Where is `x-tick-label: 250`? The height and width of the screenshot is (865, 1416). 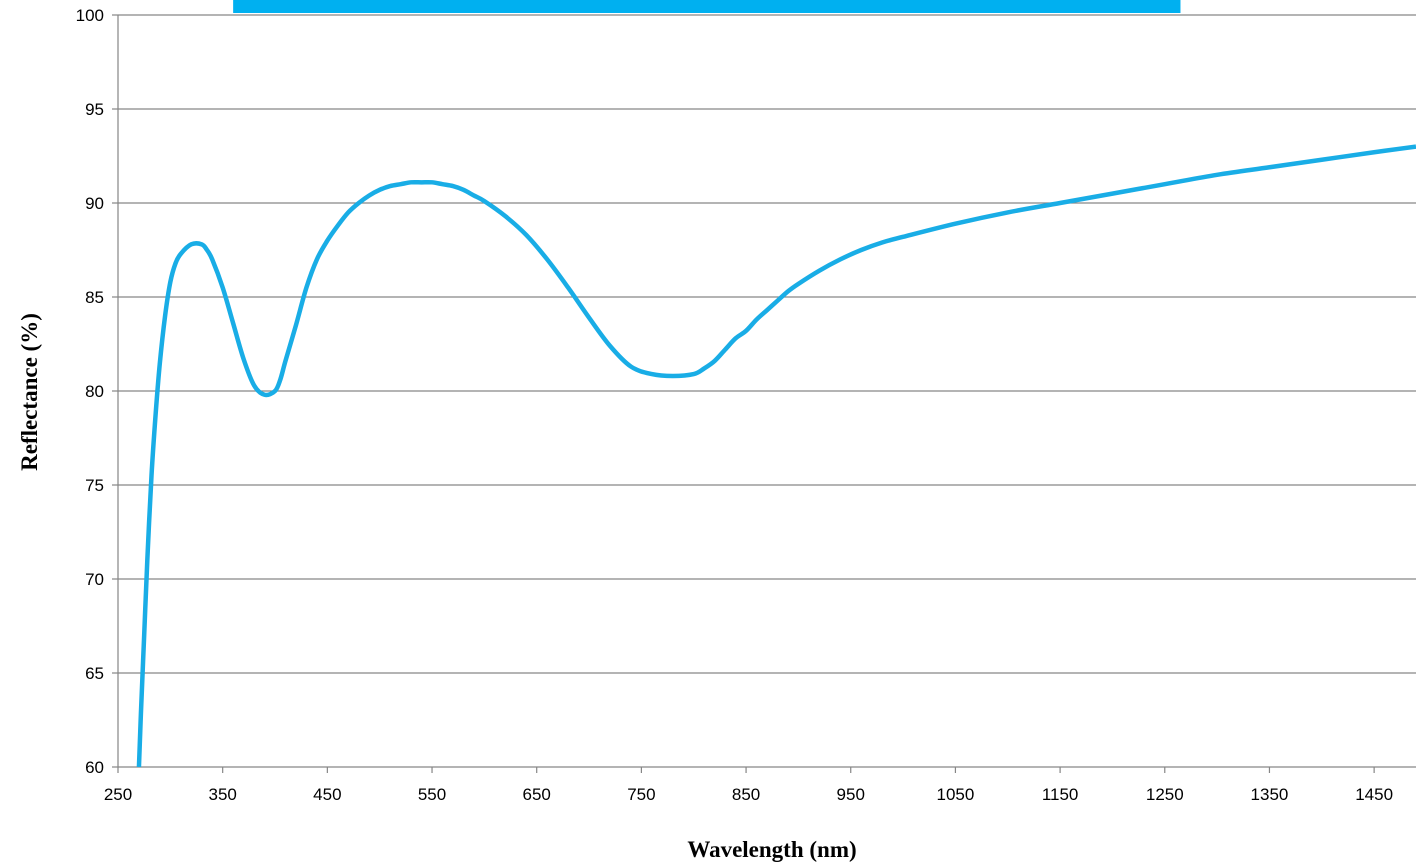
x-tick-label: 250 is located at coordinates (118, 794).